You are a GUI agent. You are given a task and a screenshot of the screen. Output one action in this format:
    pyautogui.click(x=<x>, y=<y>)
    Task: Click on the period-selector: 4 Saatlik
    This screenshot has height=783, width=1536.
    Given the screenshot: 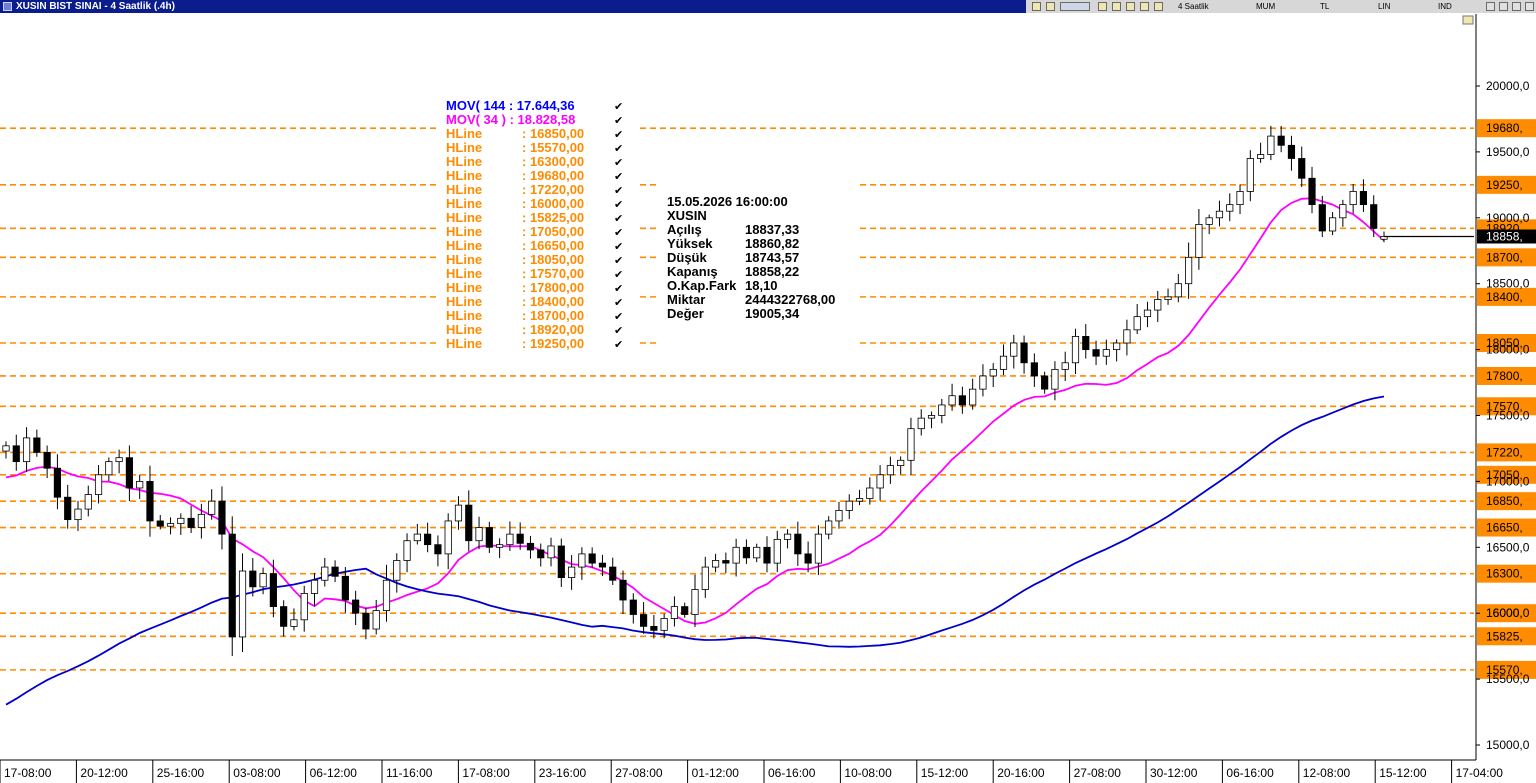 What is the action you would take?
    pyautogui.click(x=1193, y=6)
    